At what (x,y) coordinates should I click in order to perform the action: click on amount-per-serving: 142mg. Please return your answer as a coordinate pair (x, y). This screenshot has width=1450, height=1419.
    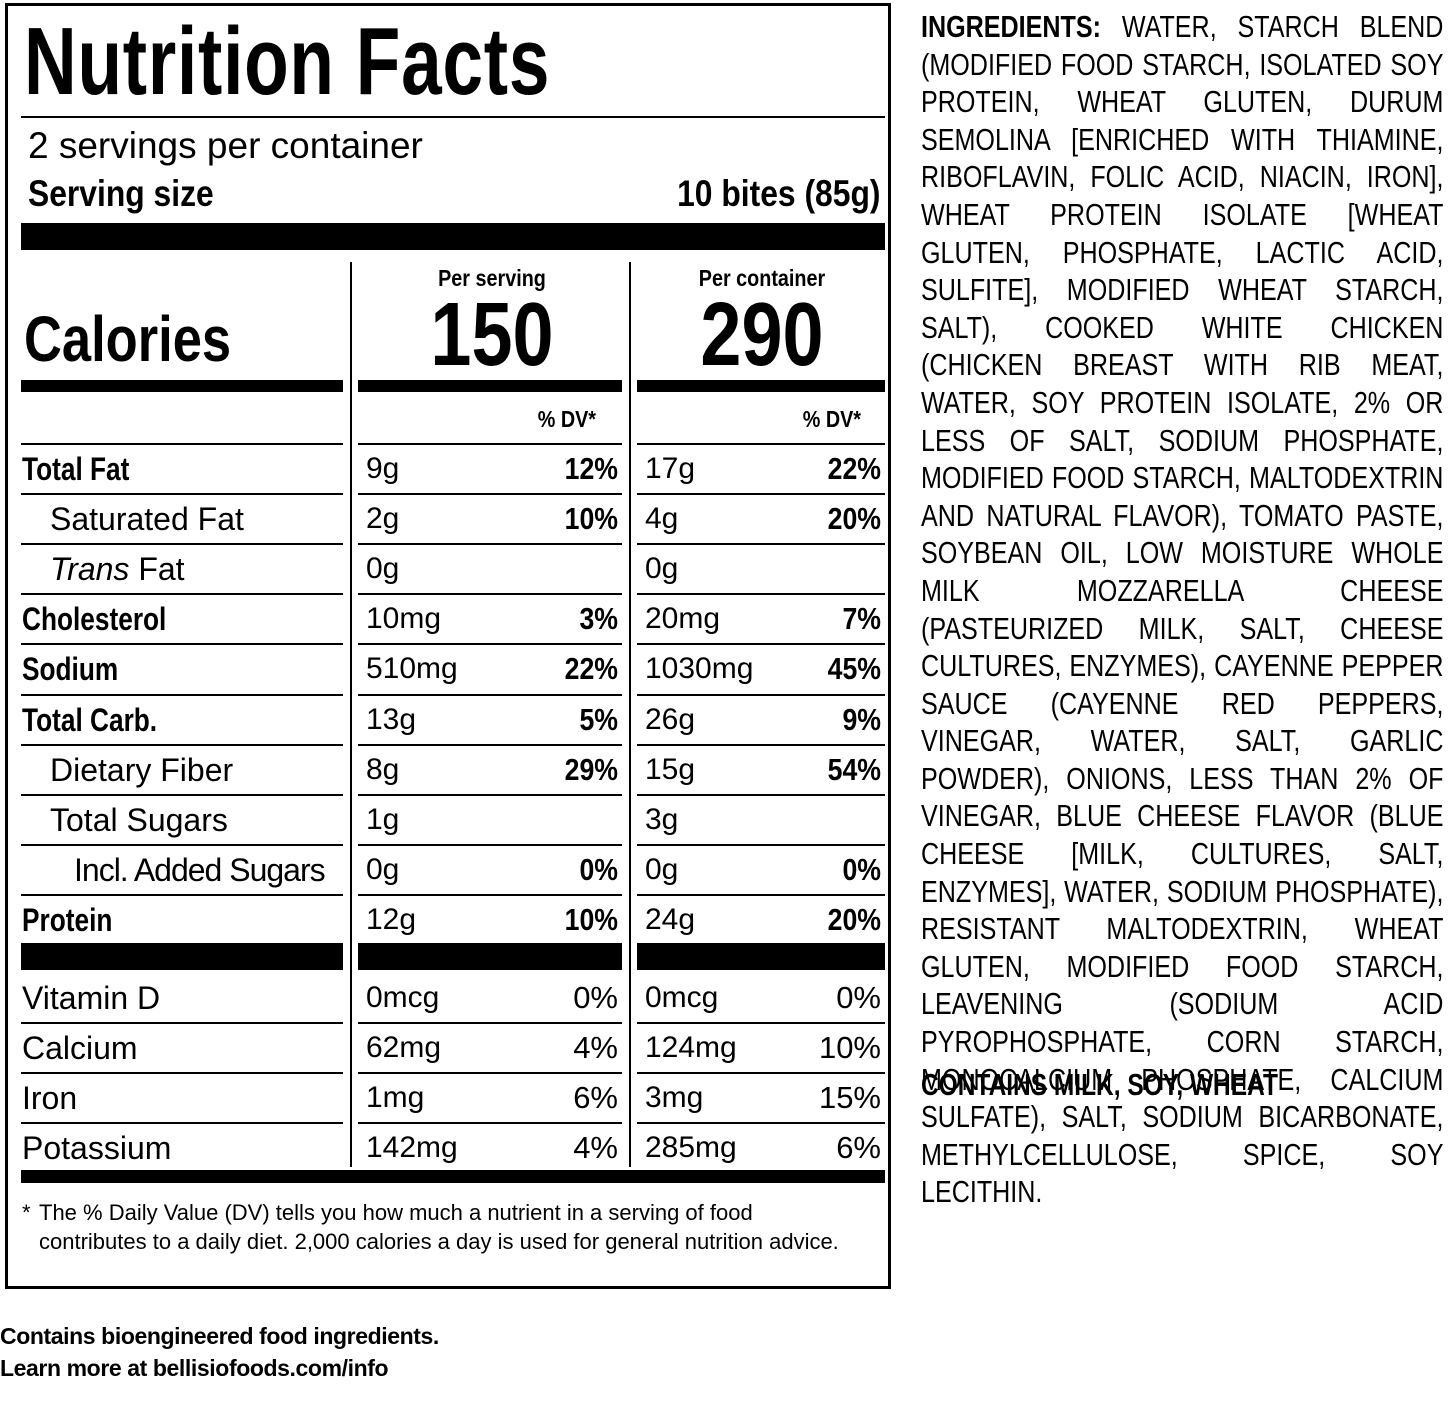
    Looking at the image, I should click on (412, 1147).